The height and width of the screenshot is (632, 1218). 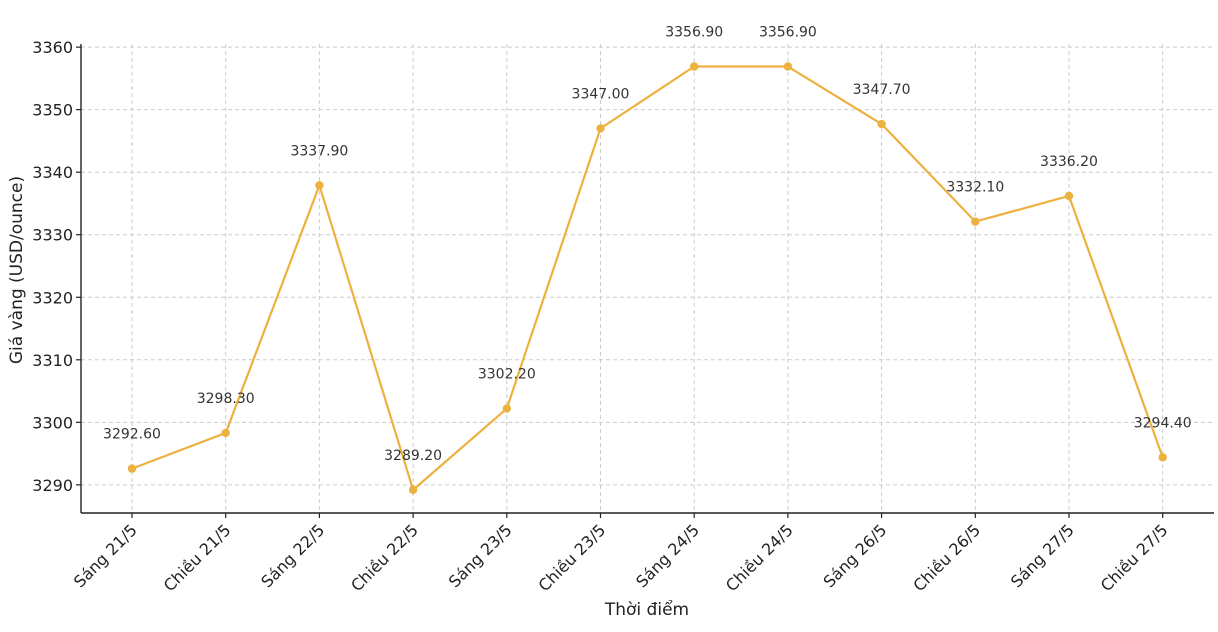 What do you see at coordinates (1134, 557) in the screenshot?
I see `x-tick-label: Chiều 27/5` at bounding box center [1134, 557].